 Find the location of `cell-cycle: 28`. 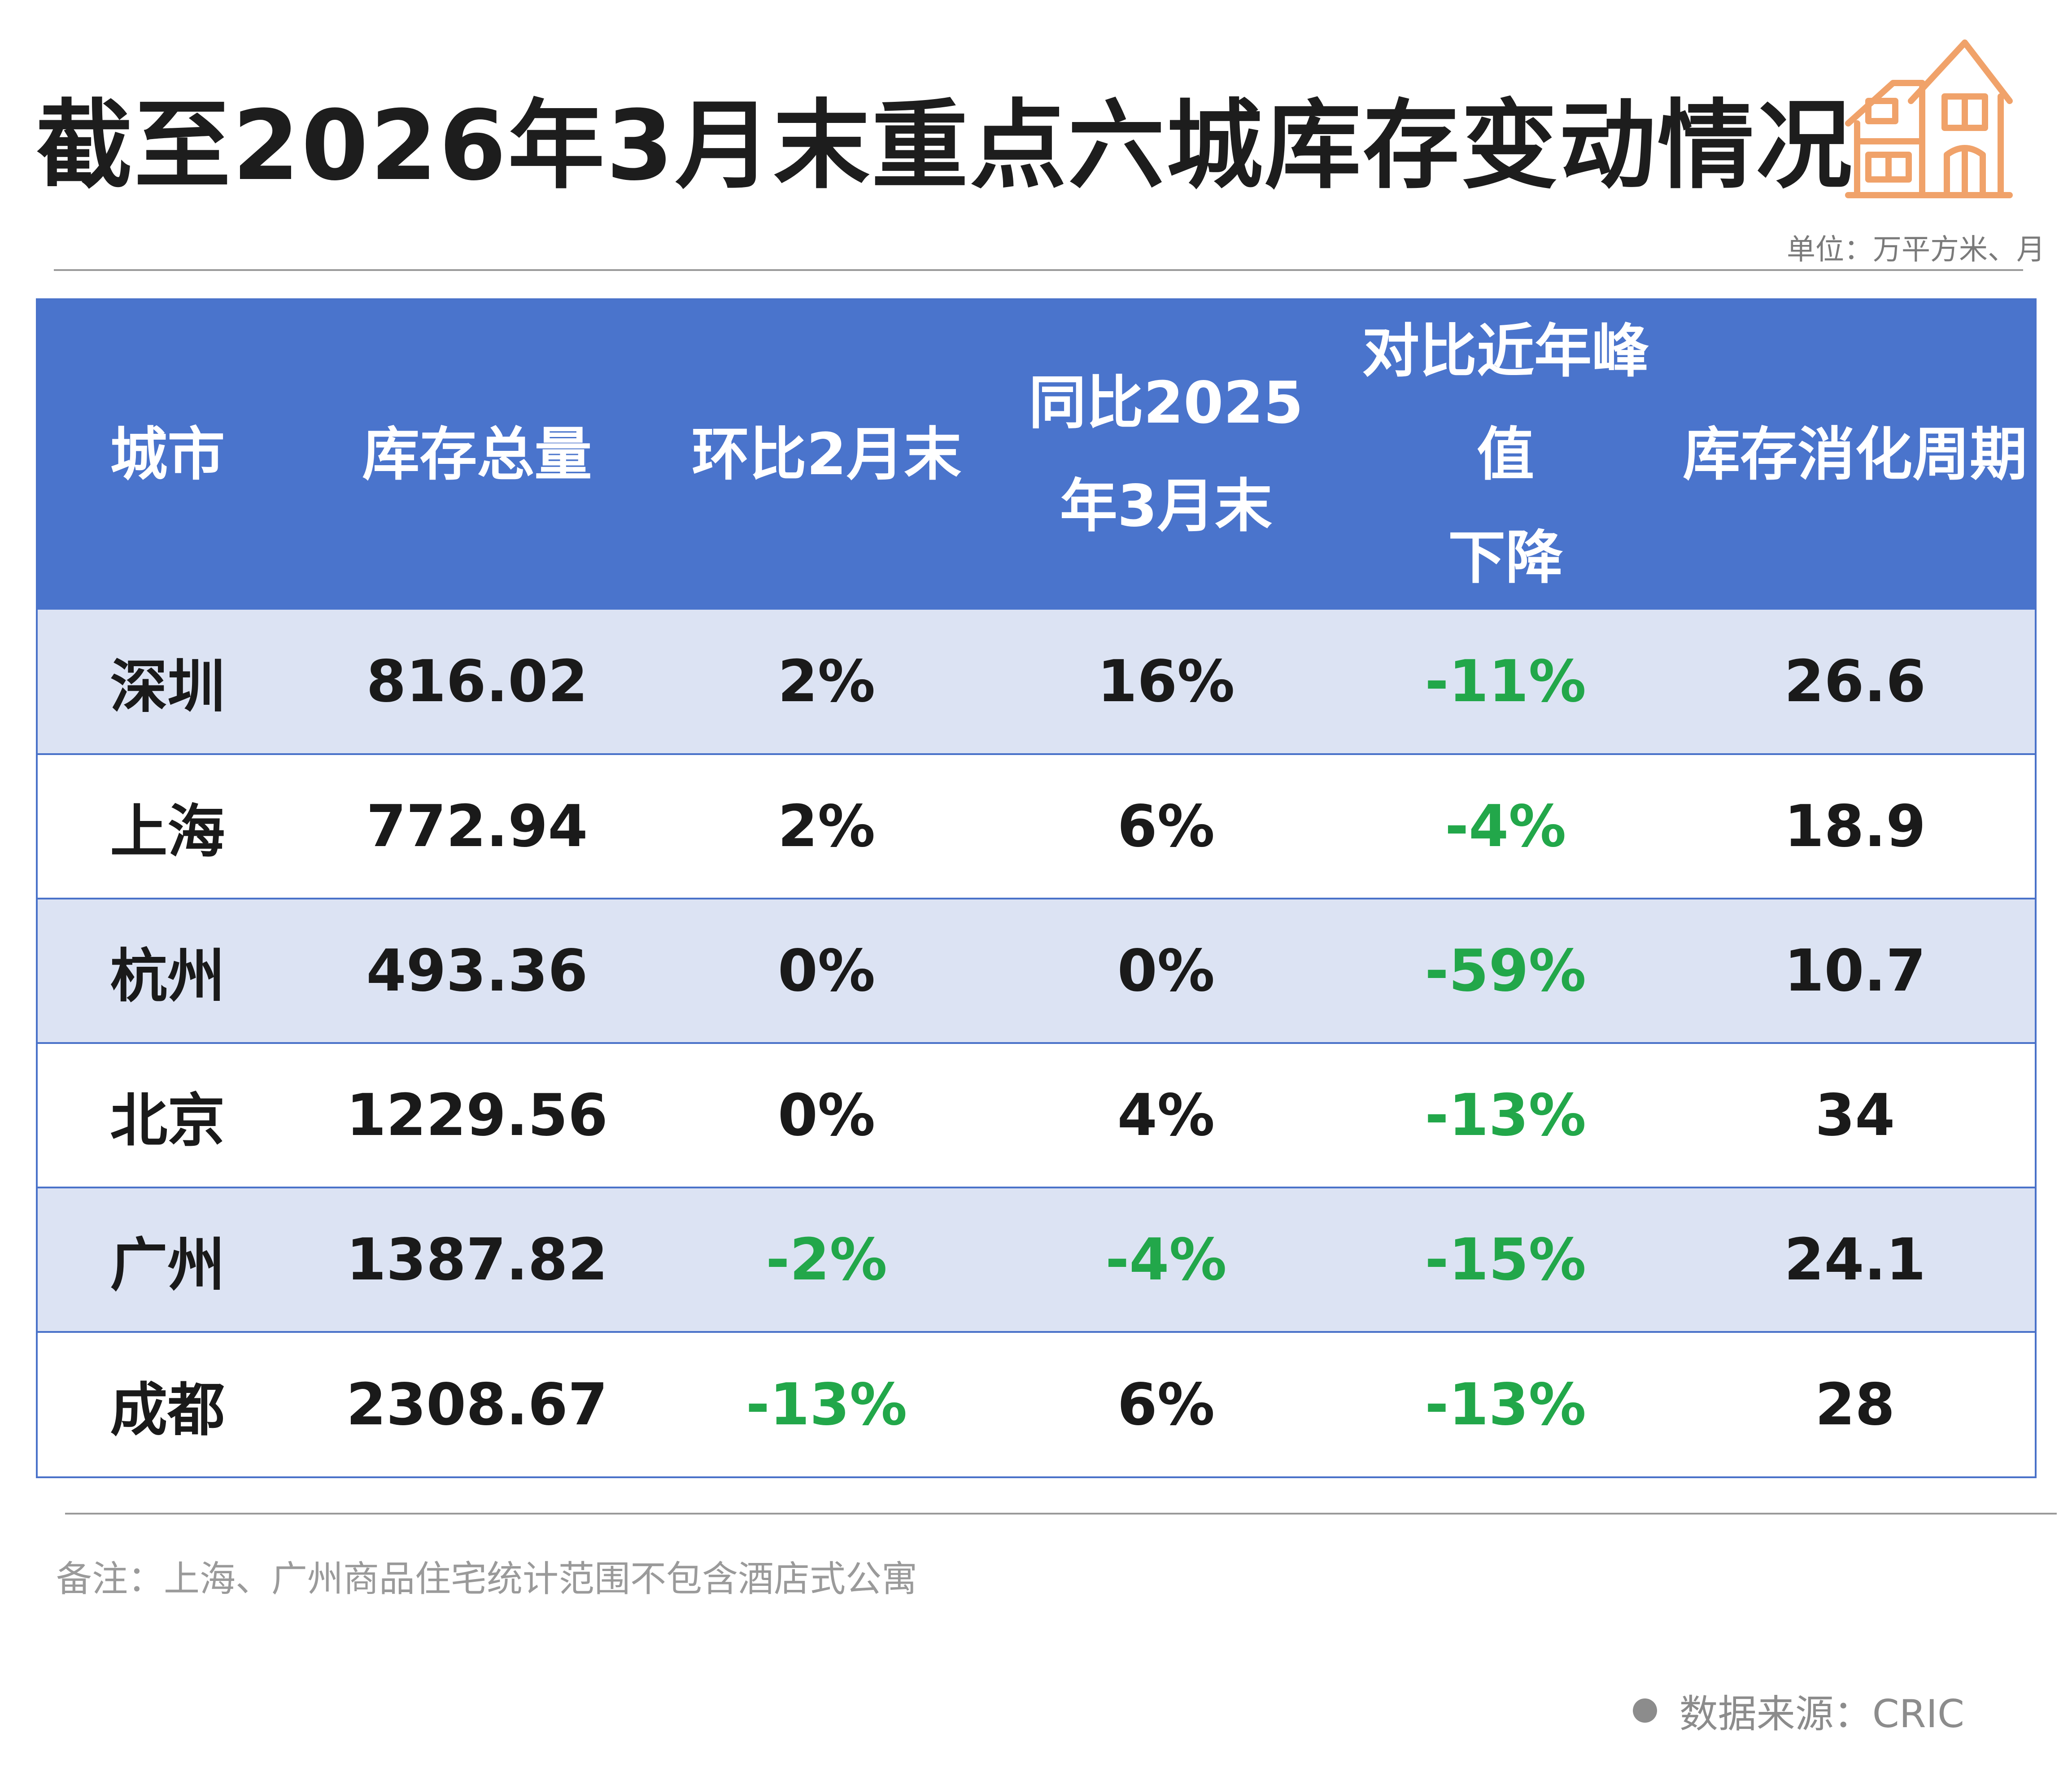

cell-cycle: 28 is located at coordinates (1855, 1403).